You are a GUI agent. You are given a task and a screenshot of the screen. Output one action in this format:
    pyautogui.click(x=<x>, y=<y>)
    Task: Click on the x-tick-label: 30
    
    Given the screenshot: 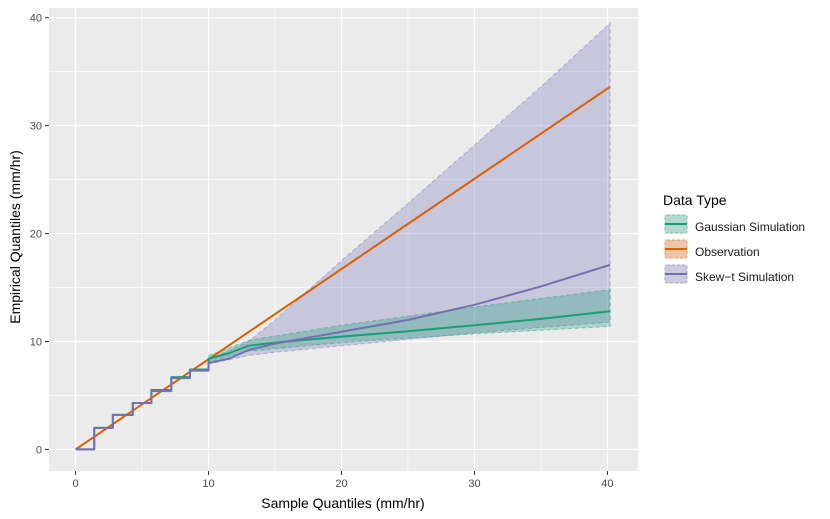 What is the action you would take?
    pyautogui.click(x=474, y=484)
    